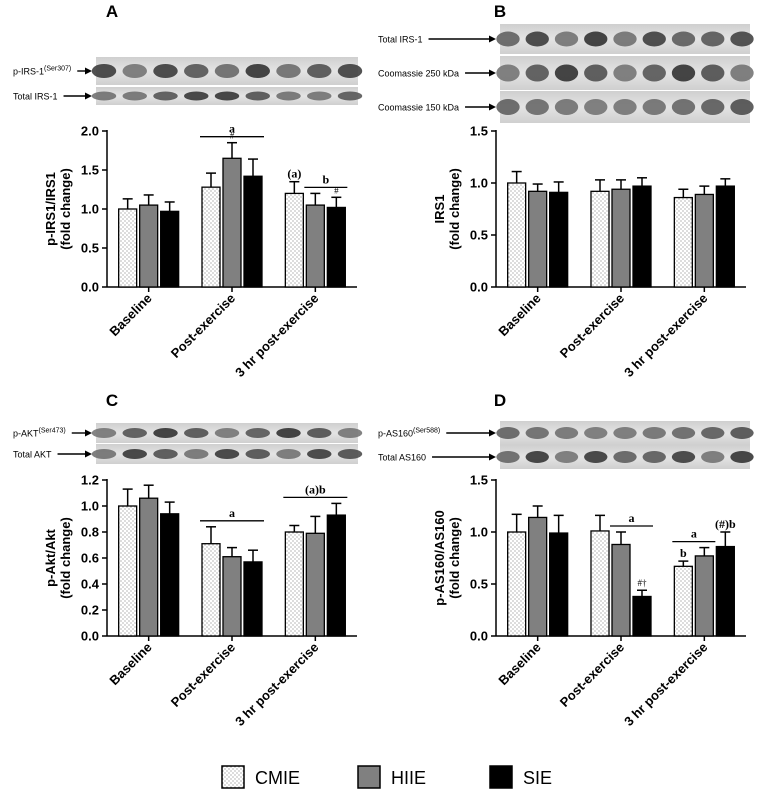 The width and height of the screenshot is (760, 792). I want to click on bar-annotation: (#)b, so click(725, 524).